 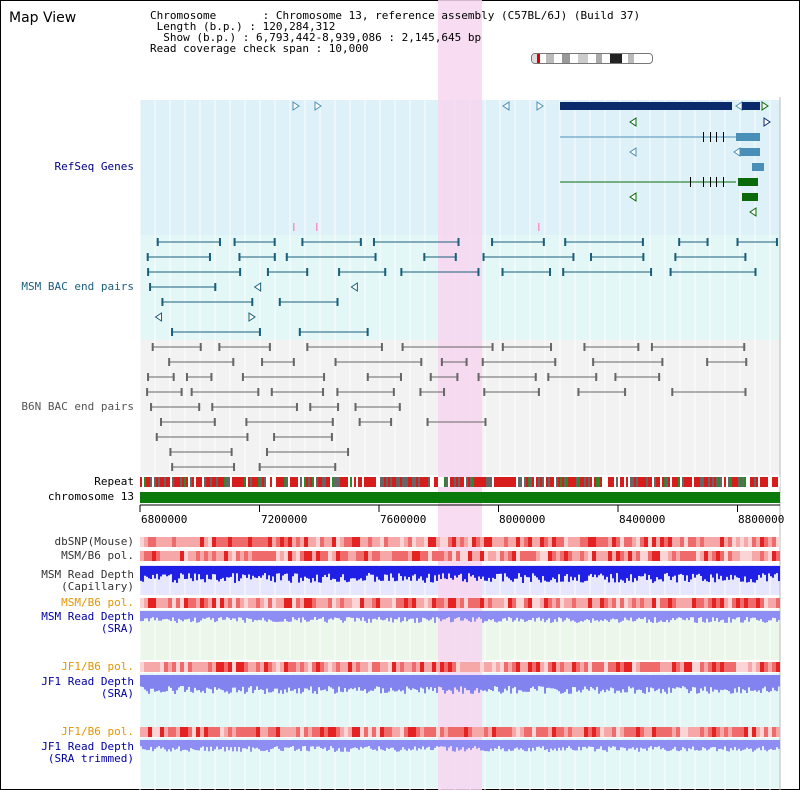 What do you see at coordinates (77, 286) in the screenshot?
I see `label-msm-bac: MSM BAC end pairs` at bounding box center [77, 286].